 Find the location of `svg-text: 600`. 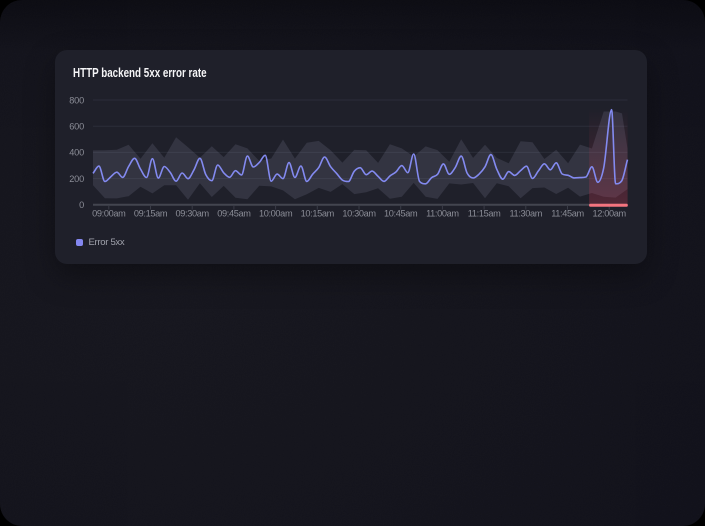

svg-text: 600 is located at coordinates (76, 127).